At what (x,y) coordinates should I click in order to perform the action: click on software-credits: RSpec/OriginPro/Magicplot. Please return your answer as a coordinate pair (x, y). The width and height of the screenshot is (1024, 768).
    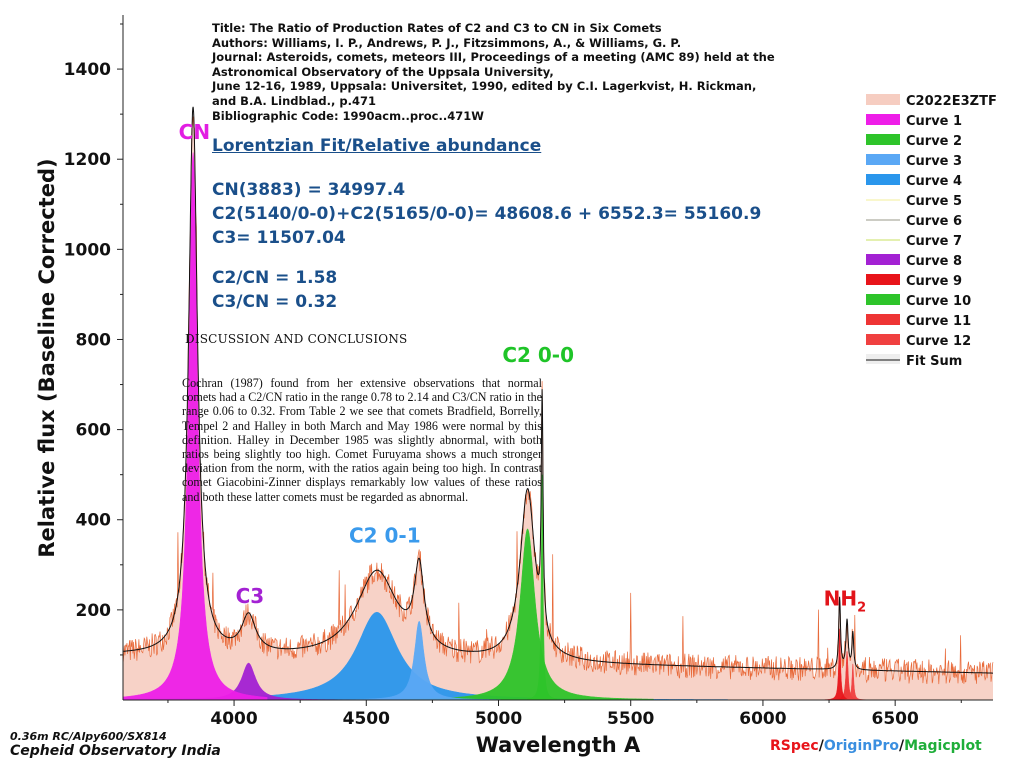
    Looking at the image, I should click on (876, 746).